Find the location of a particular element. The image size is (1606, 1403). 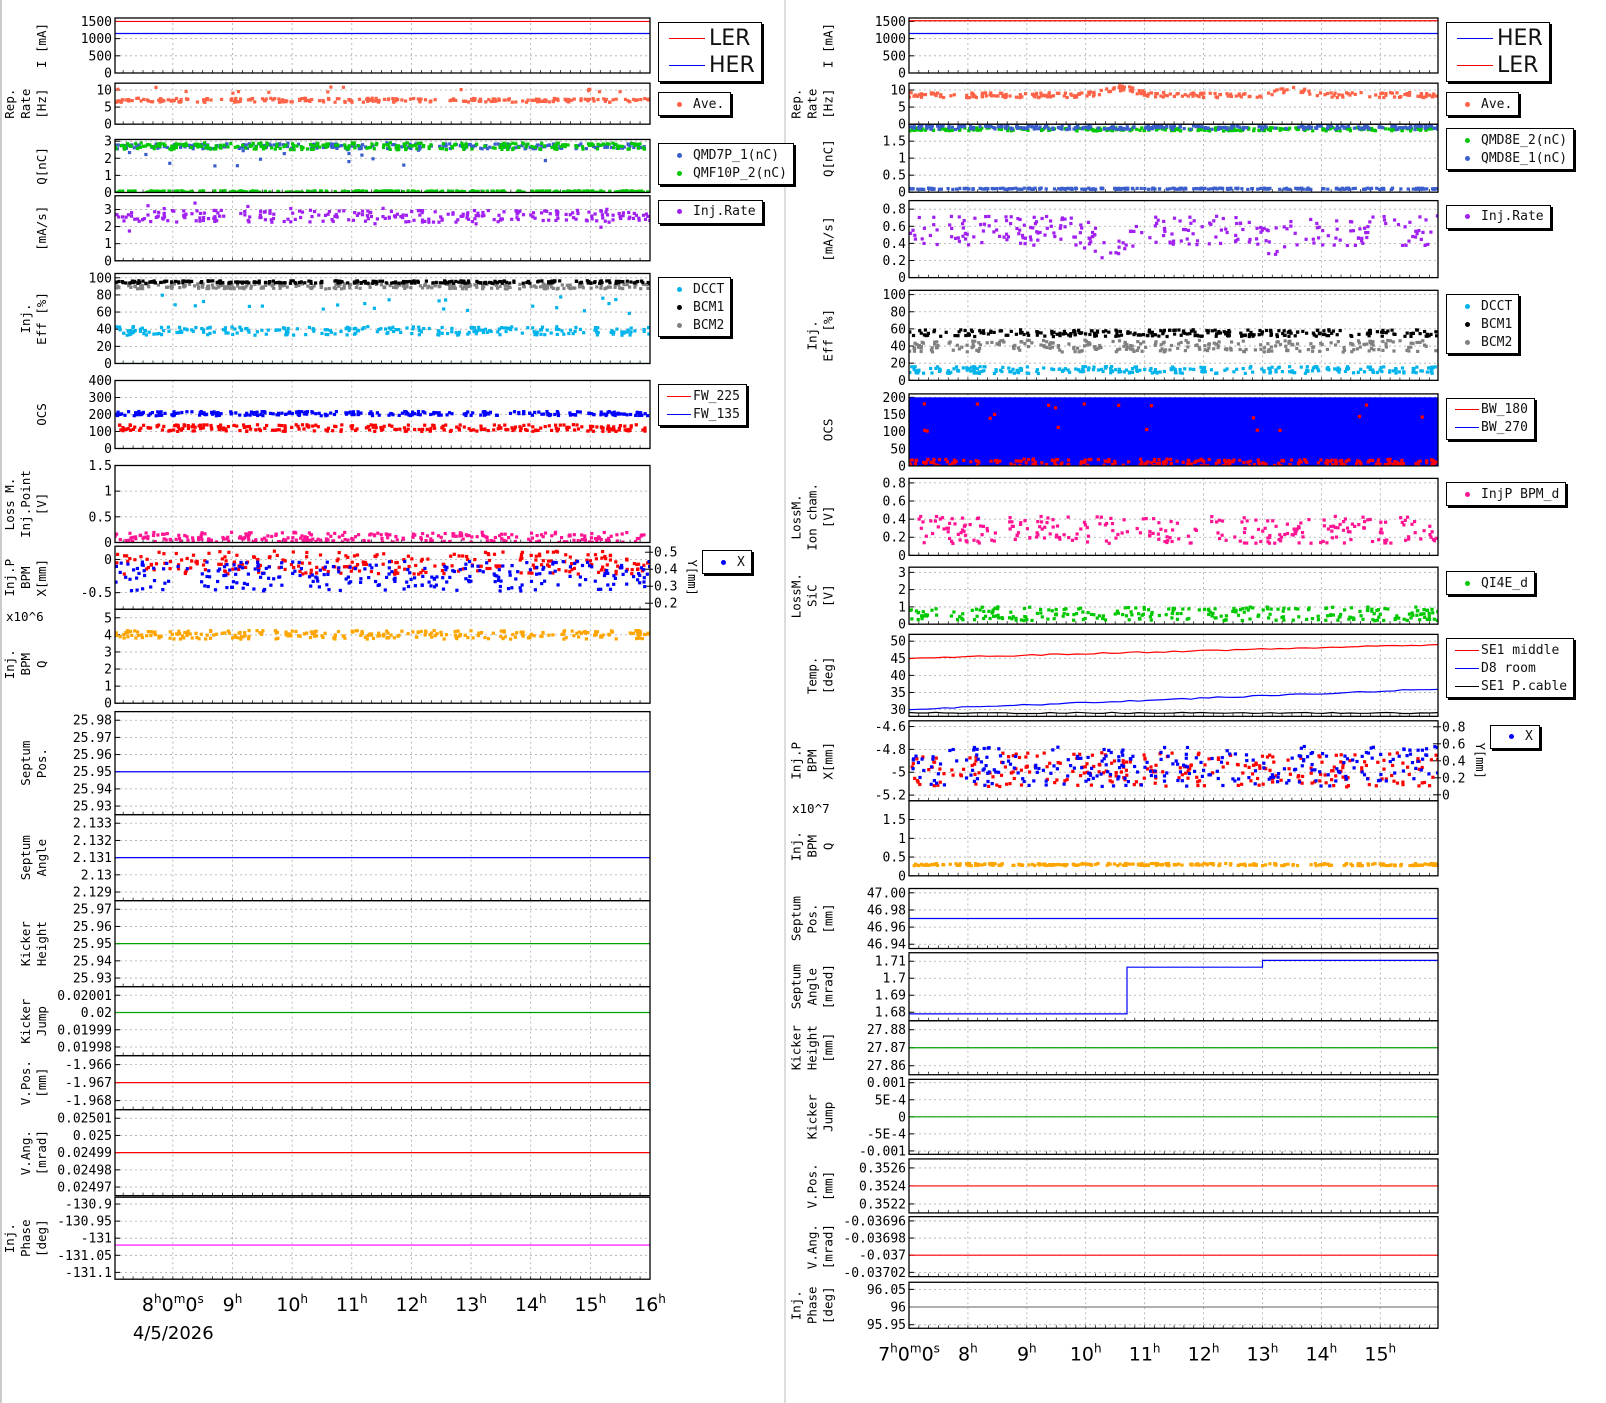

y-tick-label: -1.968 is located at coordinates (88, 1101).